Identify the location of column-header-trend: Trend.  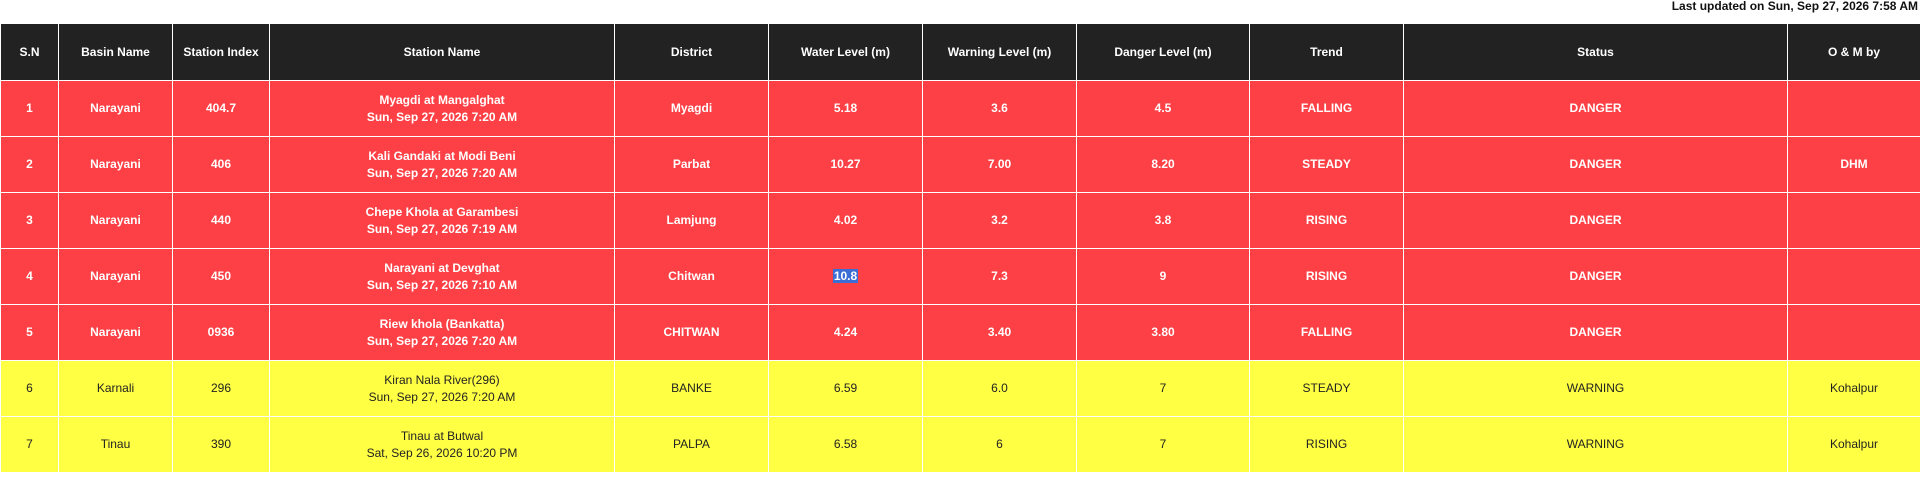
(1326, 52).